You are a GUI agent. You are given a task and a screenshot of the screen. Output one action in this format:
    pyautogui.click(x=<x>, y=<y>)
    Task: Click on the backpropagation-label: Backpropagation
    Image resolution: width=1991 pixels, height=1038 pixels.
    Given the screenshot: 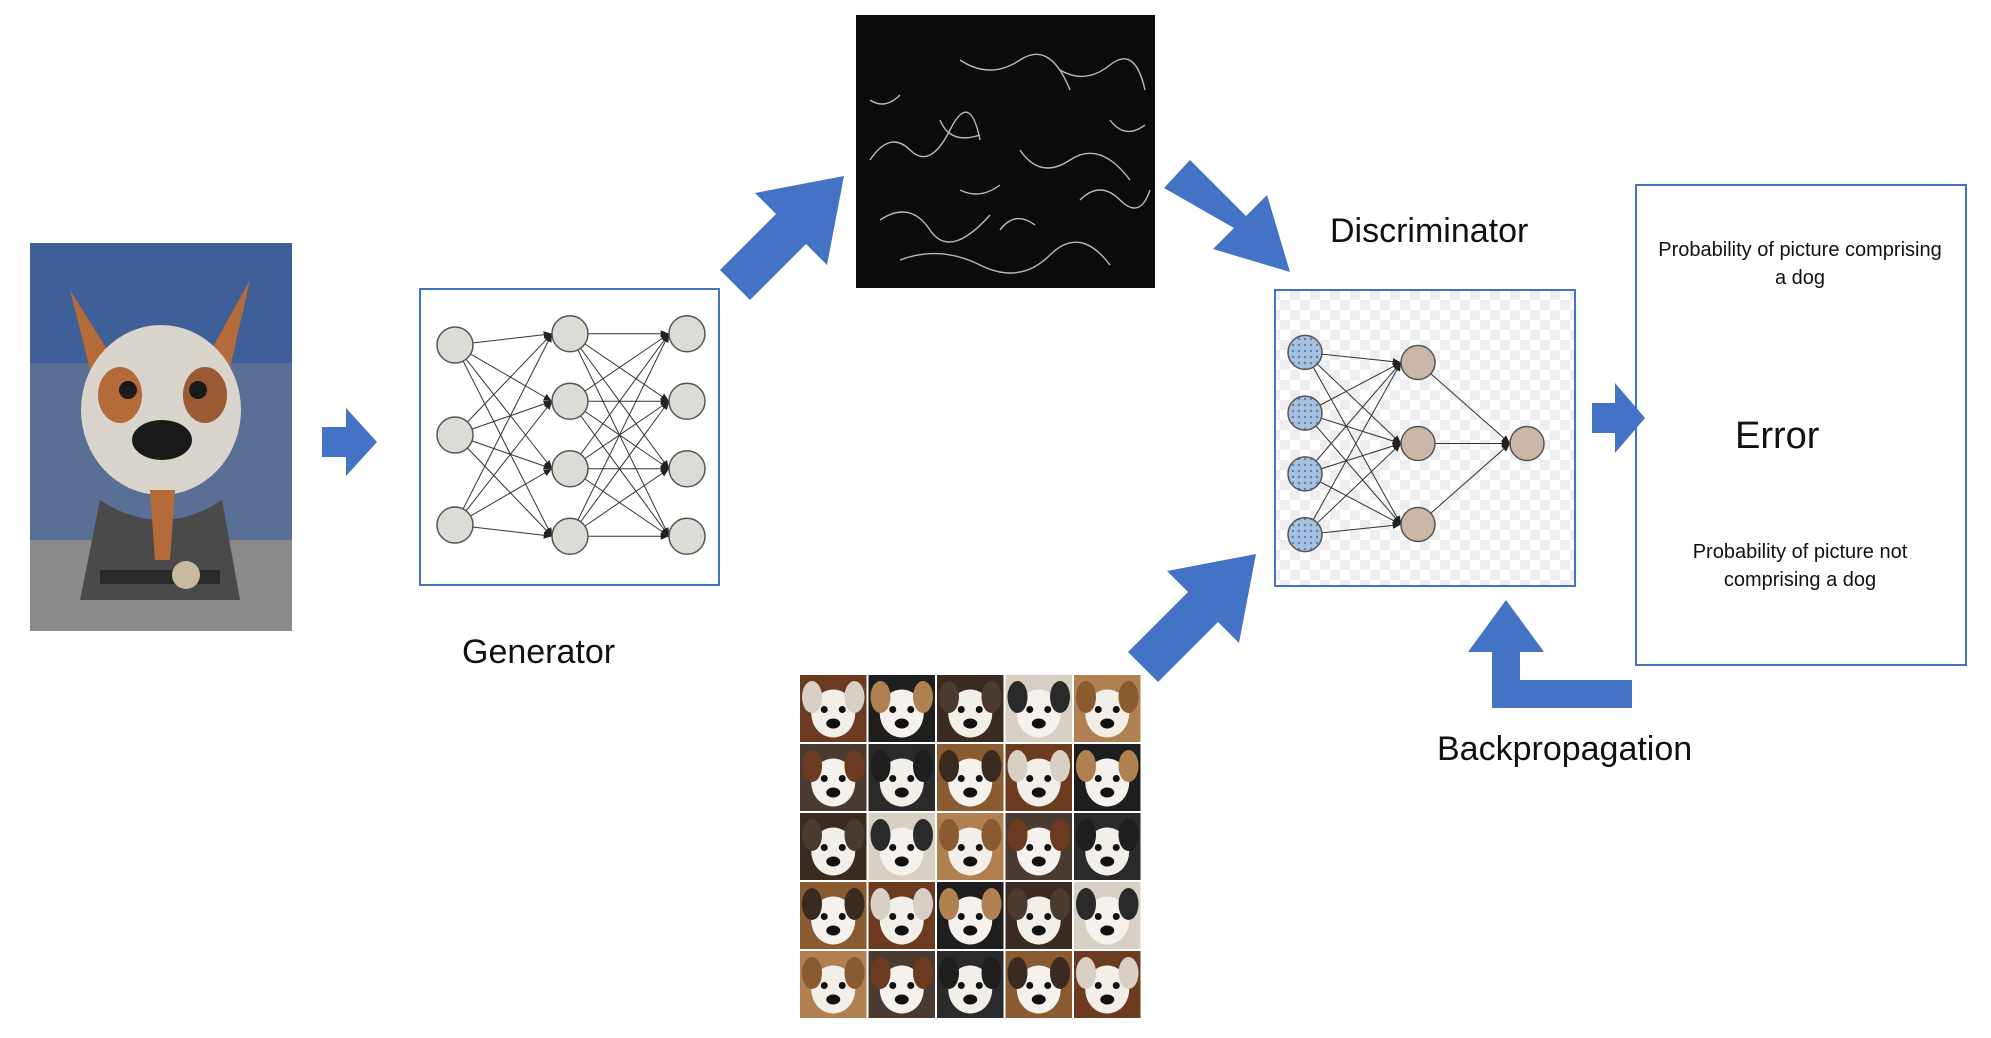 What is the action you would take?
    pyautogui.click(x=1565, y=749)
    